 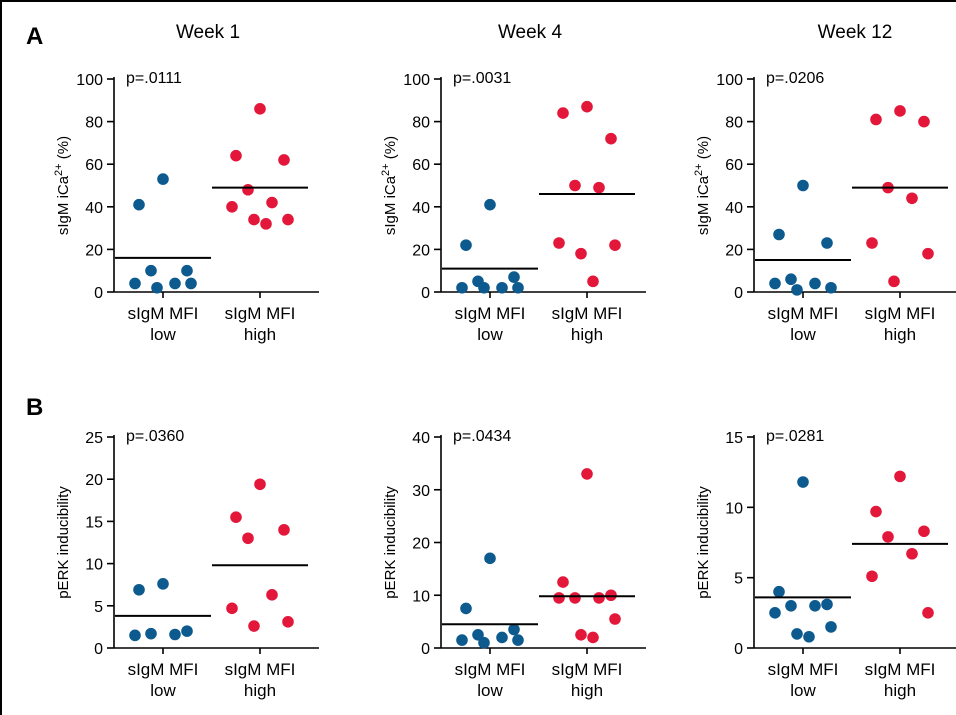 What do you see at coordinates (390, 542) in the screenshot?
I see `y-axis-label: pERK inducibility` at bounding box center [390, 542].